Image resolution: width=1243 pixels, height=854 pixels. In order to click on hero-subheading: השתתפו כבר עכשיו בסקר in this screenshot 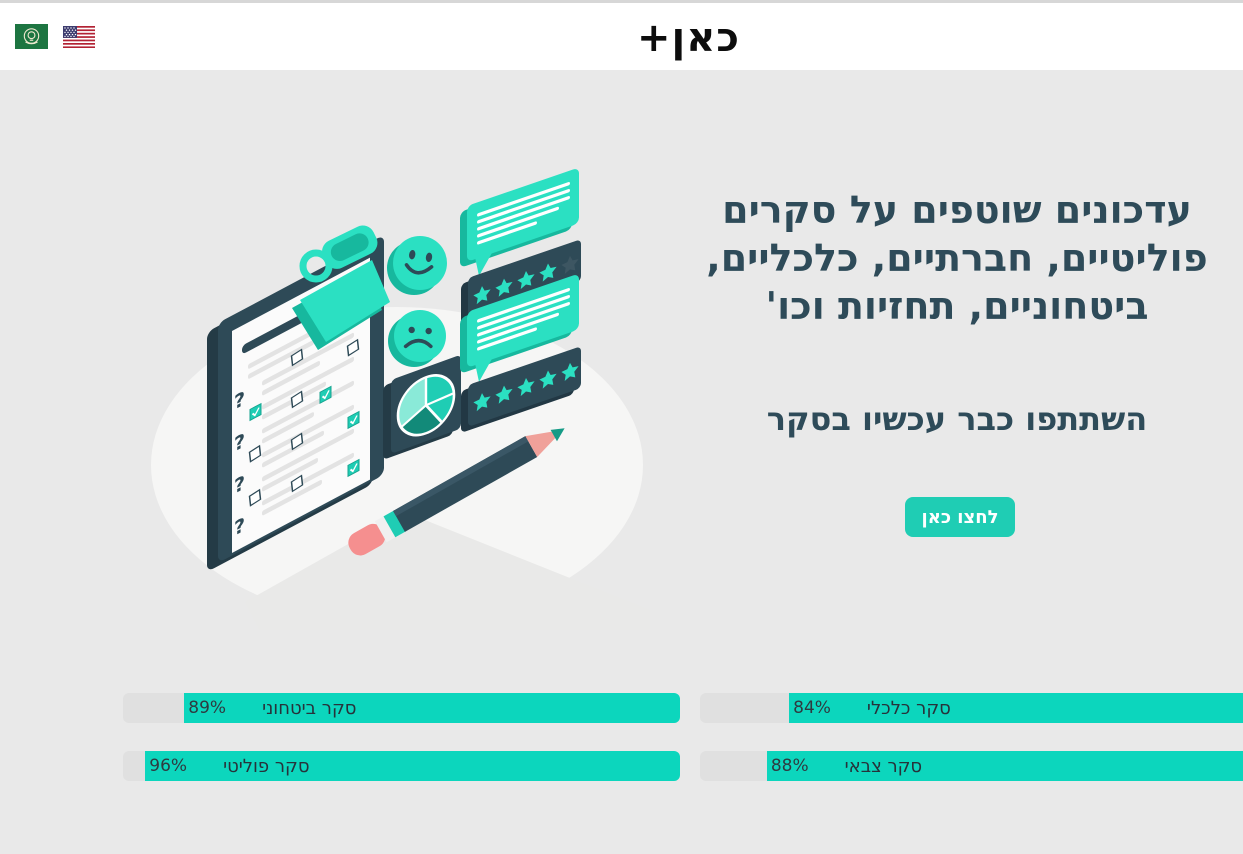, I will do `click(957, 419)`.